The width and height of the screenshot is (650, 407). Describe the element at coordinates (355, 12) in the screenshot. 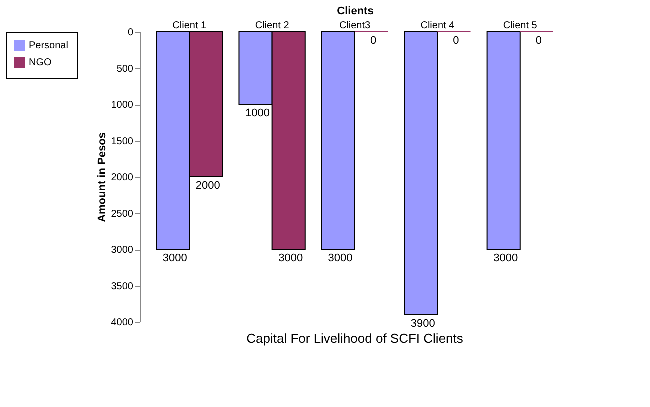

I see `x-axis-title: Clients` at that location.